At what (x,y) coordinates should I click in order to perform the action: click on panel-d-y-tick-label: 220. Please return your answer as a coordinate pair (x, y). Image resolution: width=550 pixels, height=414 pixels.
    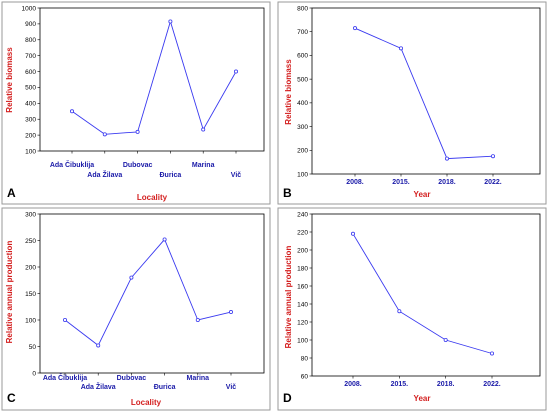
    Looking at the image, I should click on (302, 232).